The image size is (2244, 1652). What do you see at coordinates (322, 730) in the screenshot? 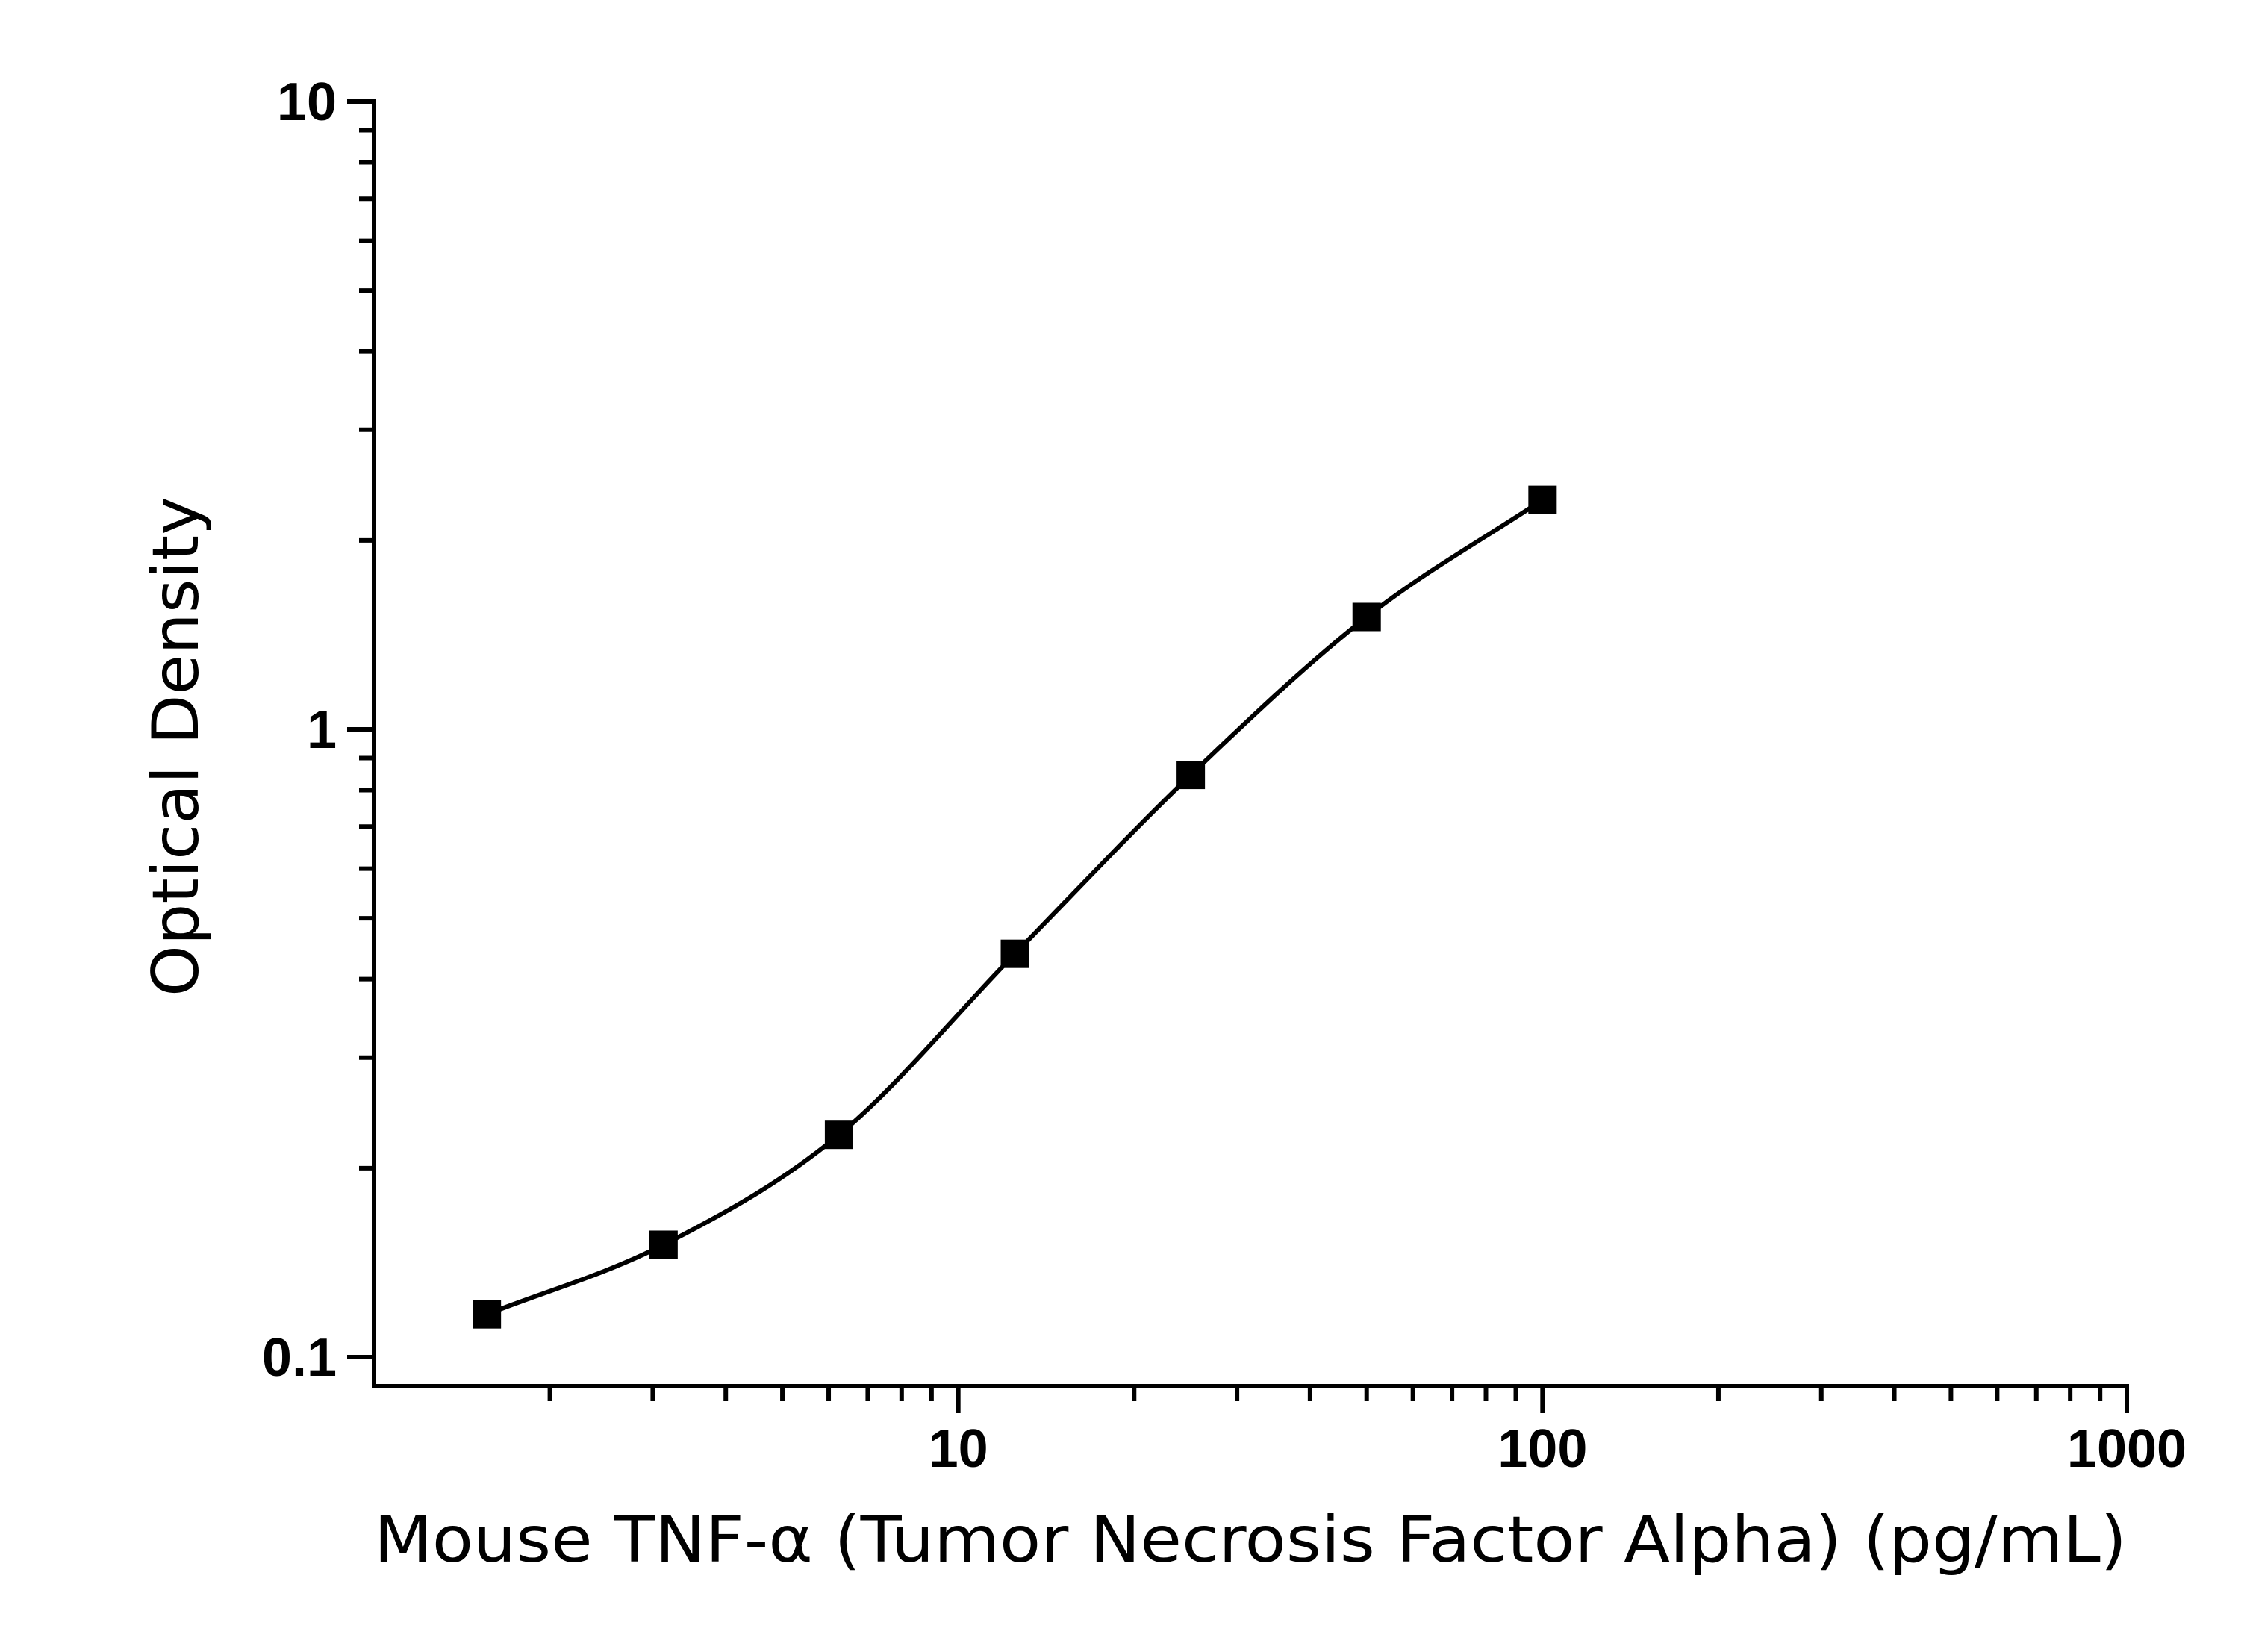
I see `y-tick-label: 1` at bounding box center [322, 730].